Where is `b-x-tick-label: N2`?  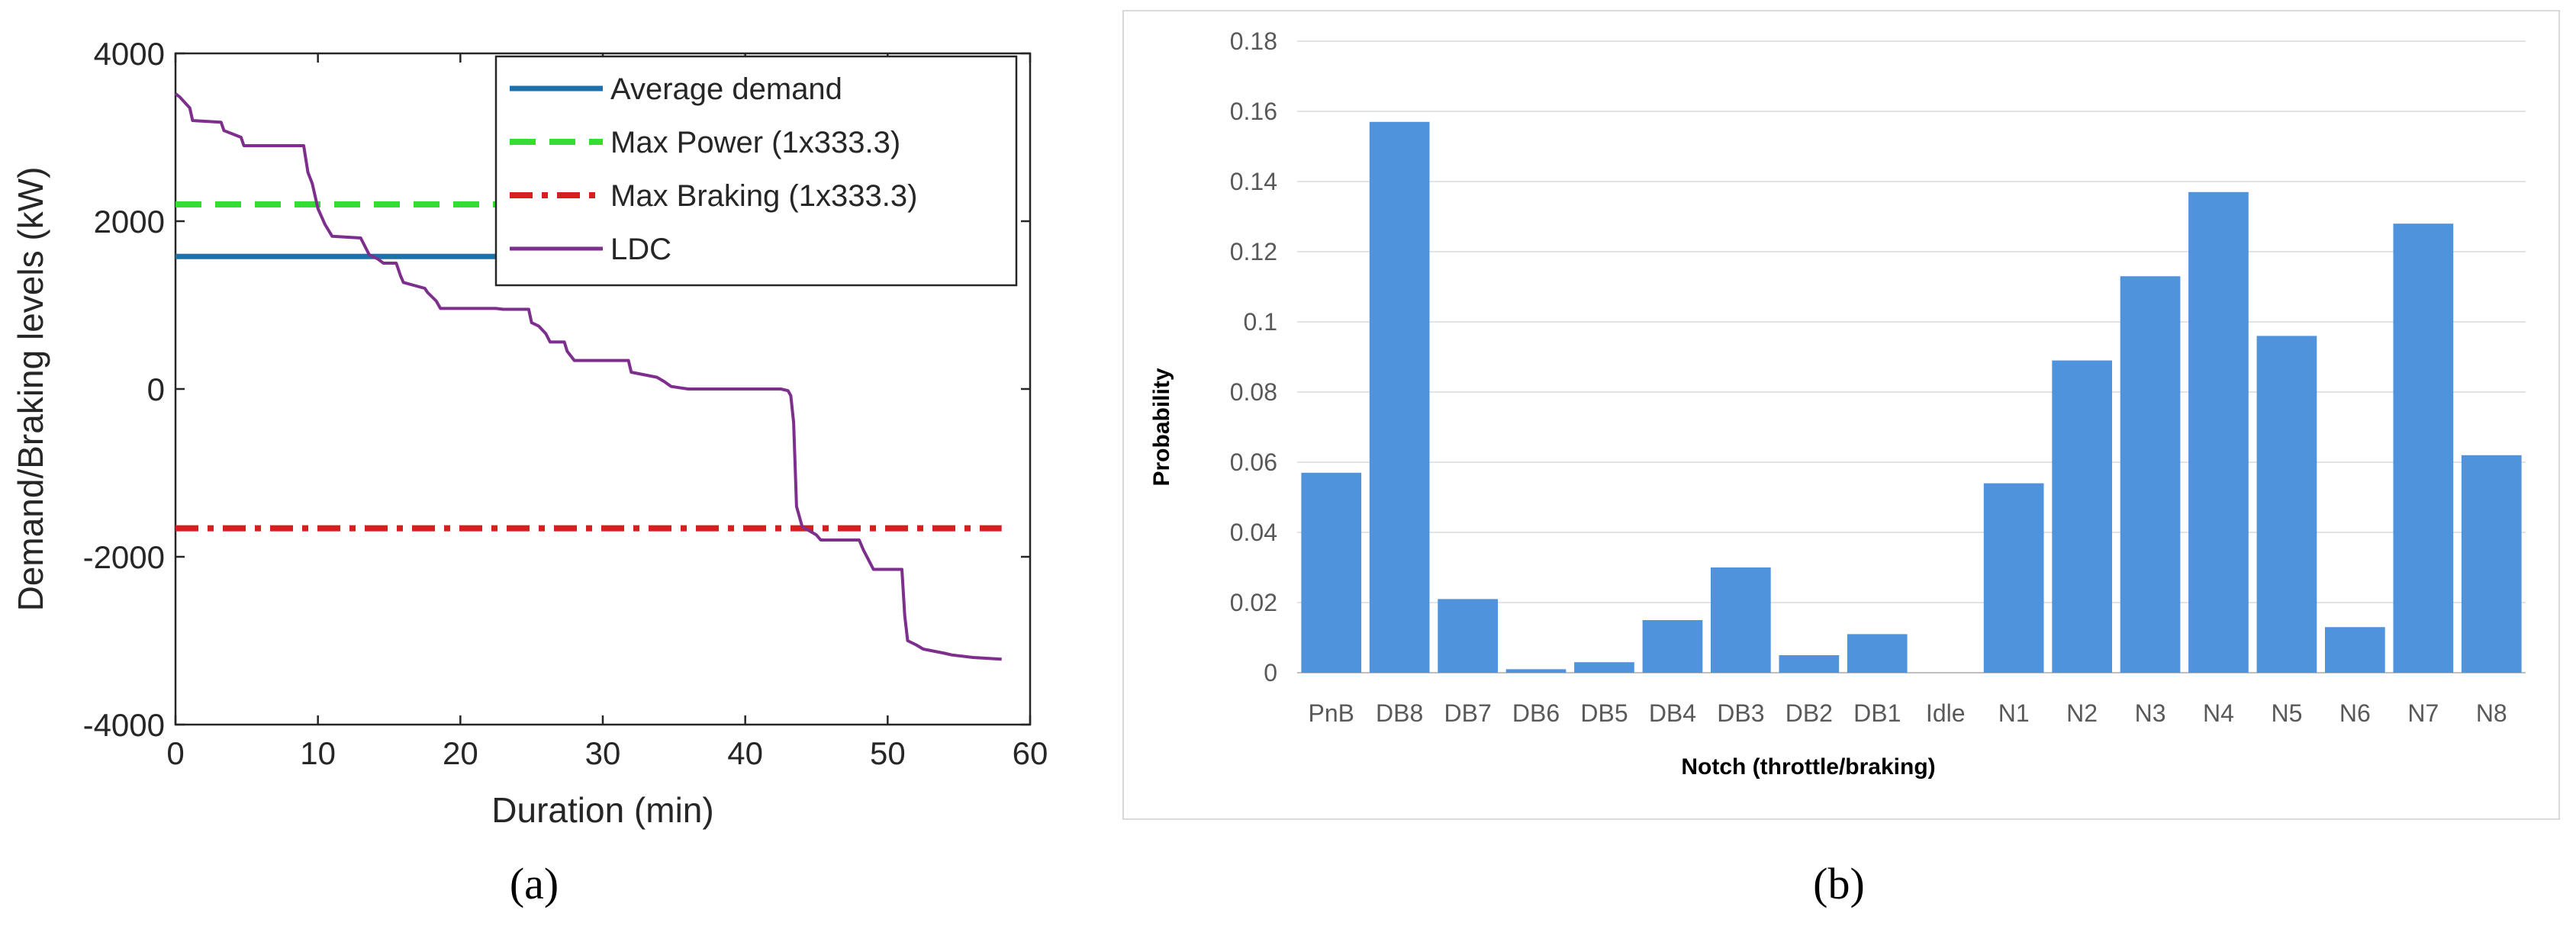 b-x-tick-label: N2 is located at coordinates (2082, 713).